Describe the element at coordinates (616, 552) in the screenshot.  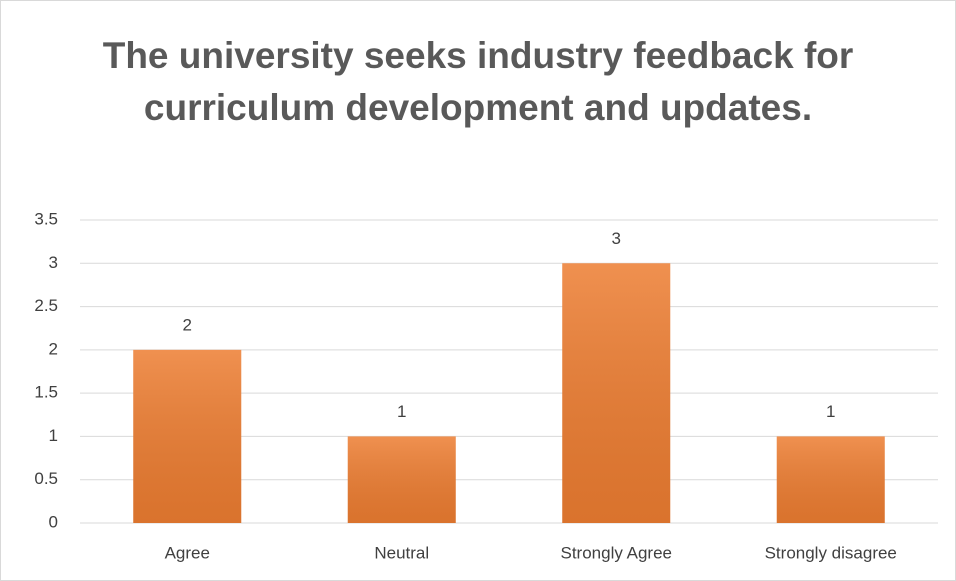
I see `x-tick-label: Strongly Agree` at that location.